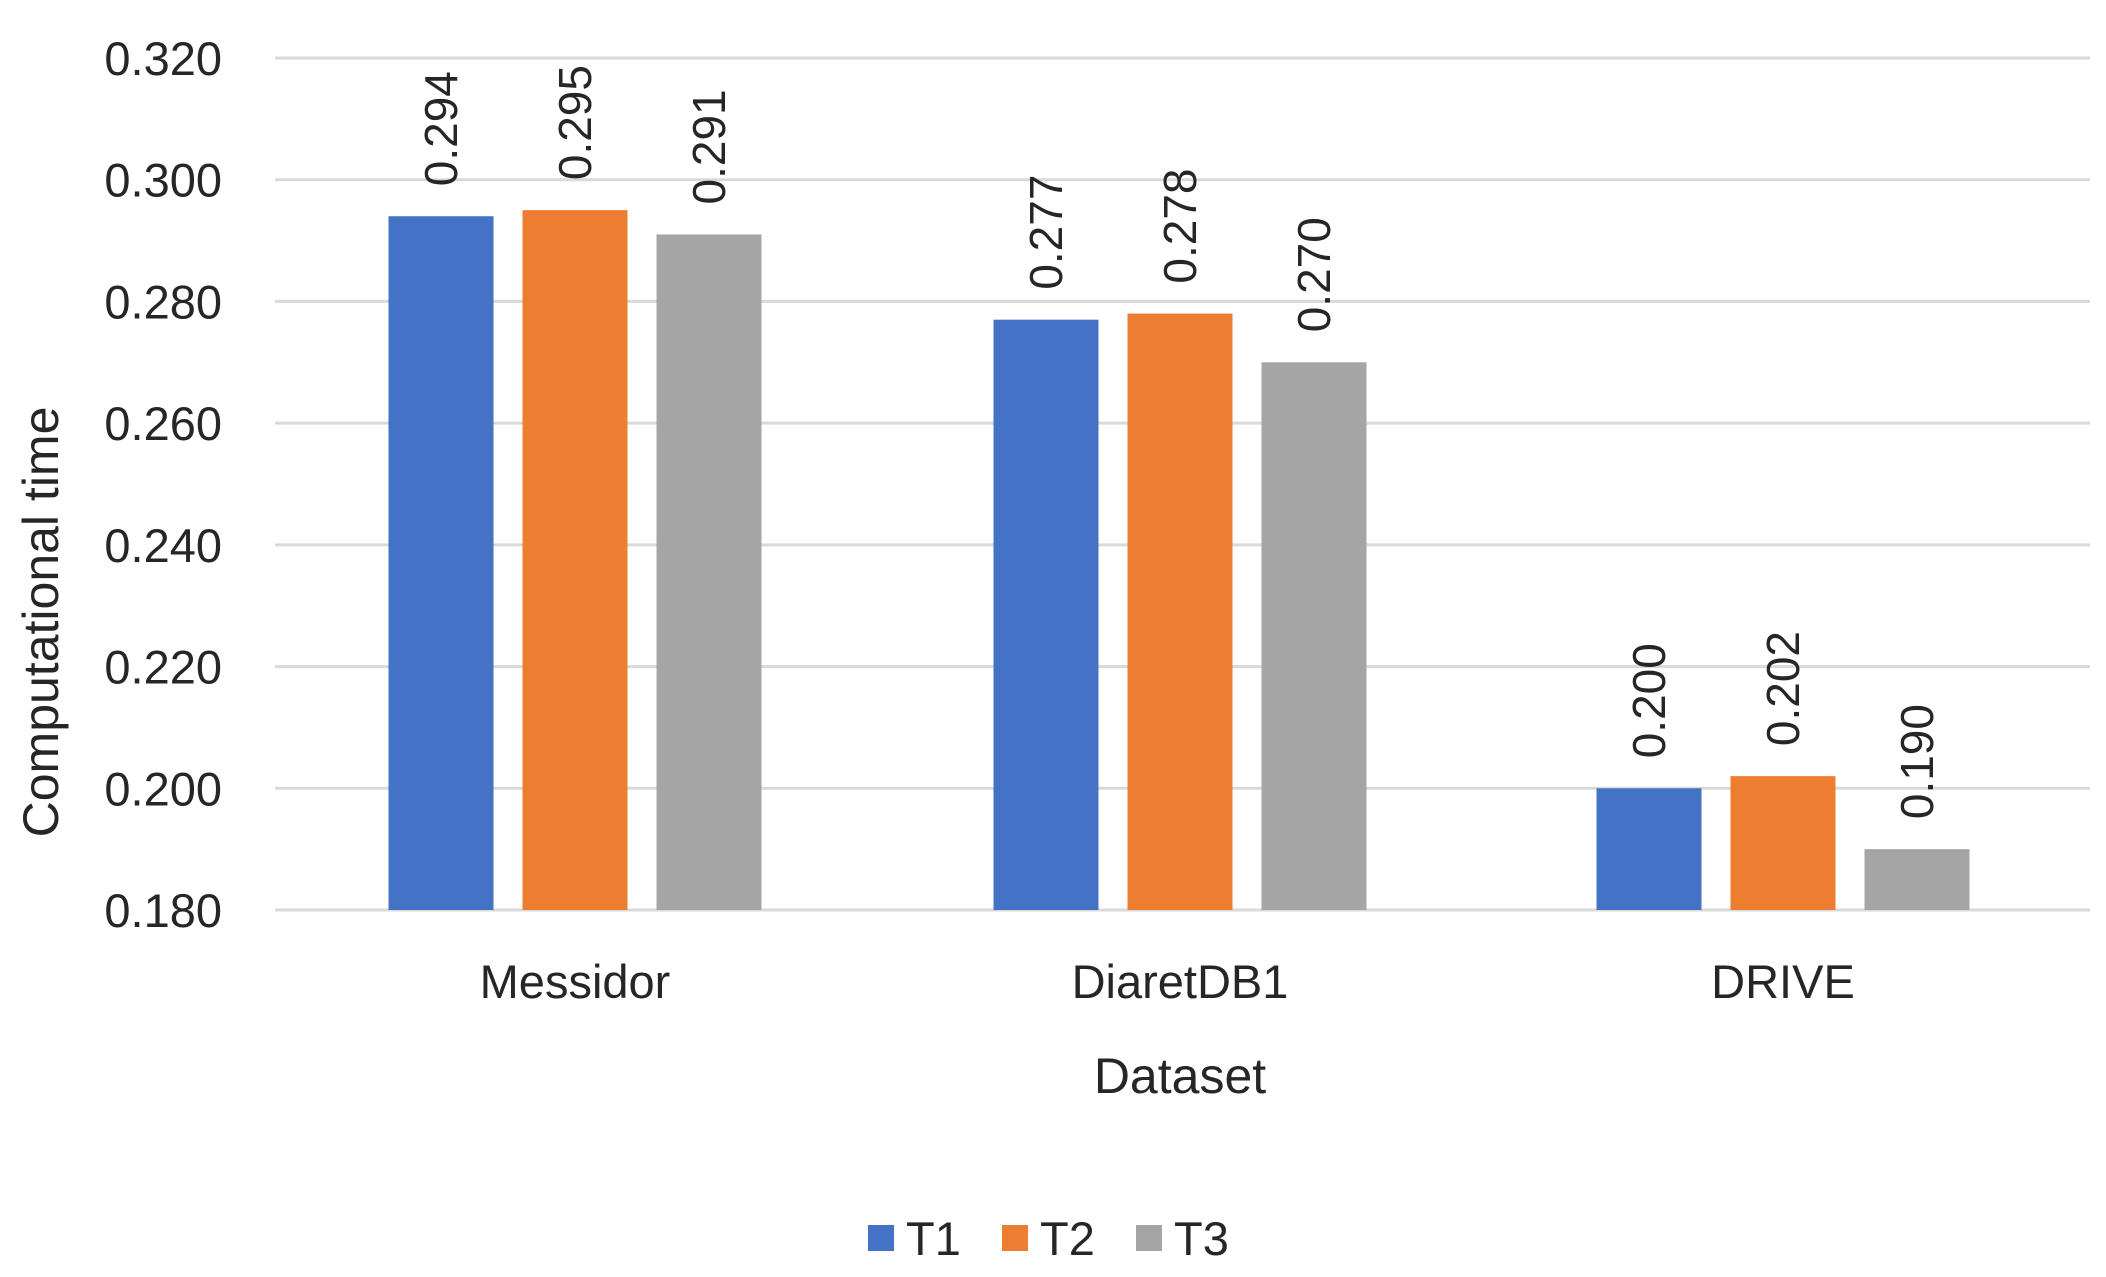  I want to click on data-label: 0.291, so click(709, 146).